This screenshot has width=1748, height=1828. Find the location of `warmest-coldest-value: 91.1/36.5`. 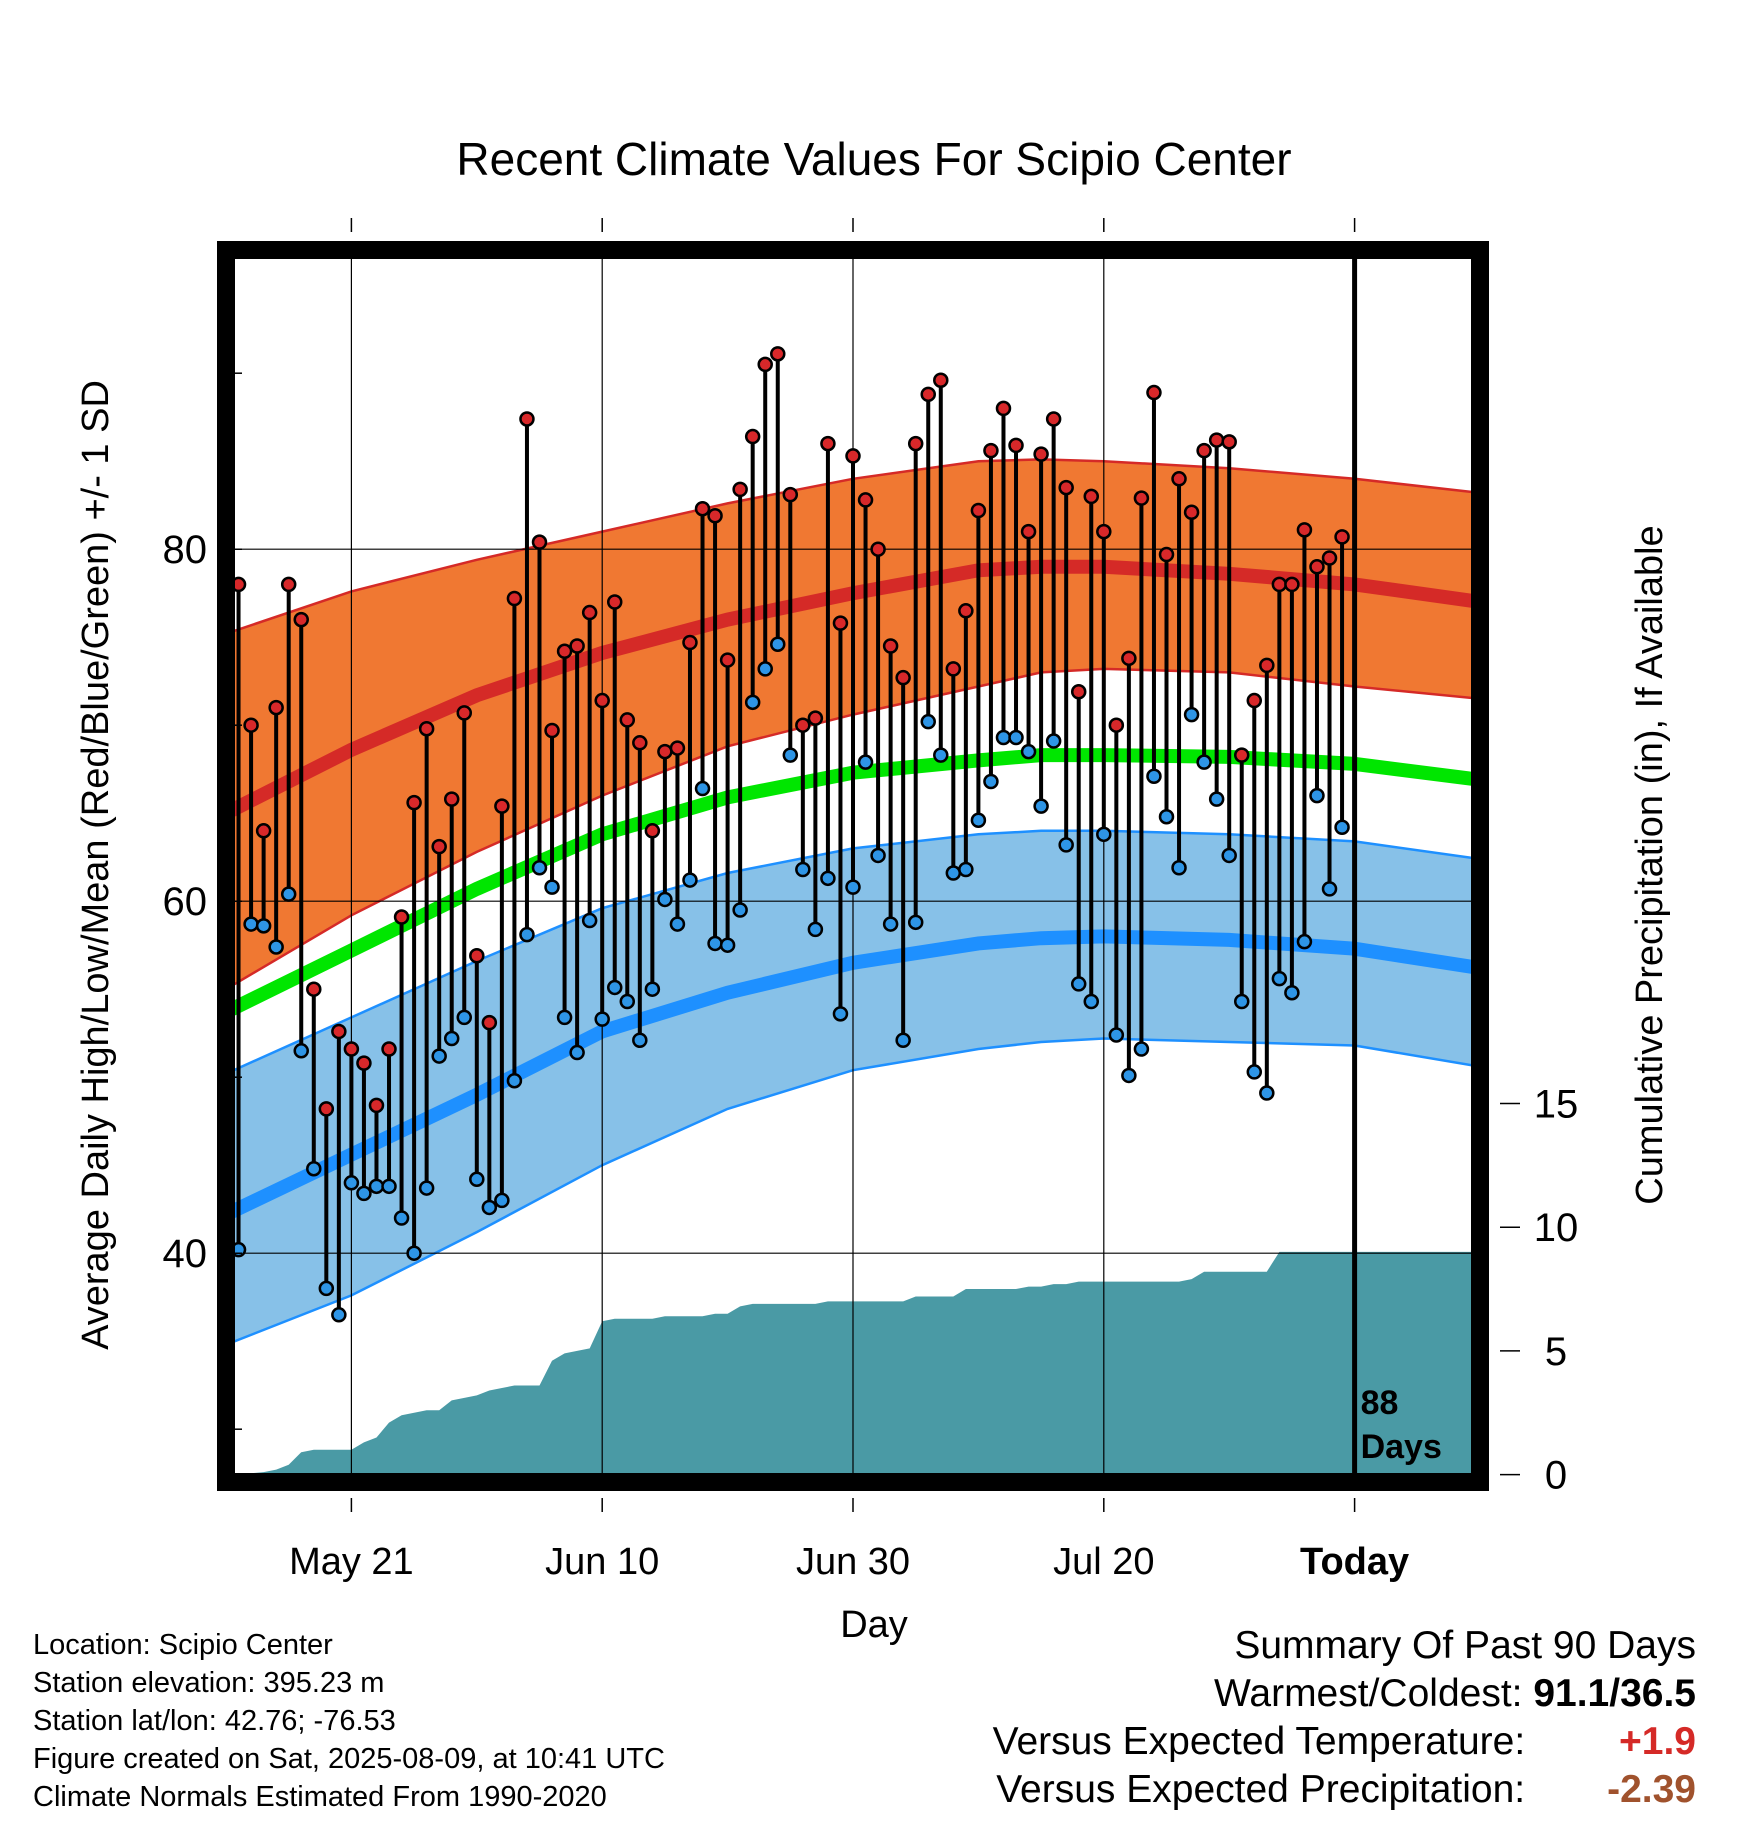

warmest-coldest-value: 91.1/36.5 is located at coordinates (1614, 1693).